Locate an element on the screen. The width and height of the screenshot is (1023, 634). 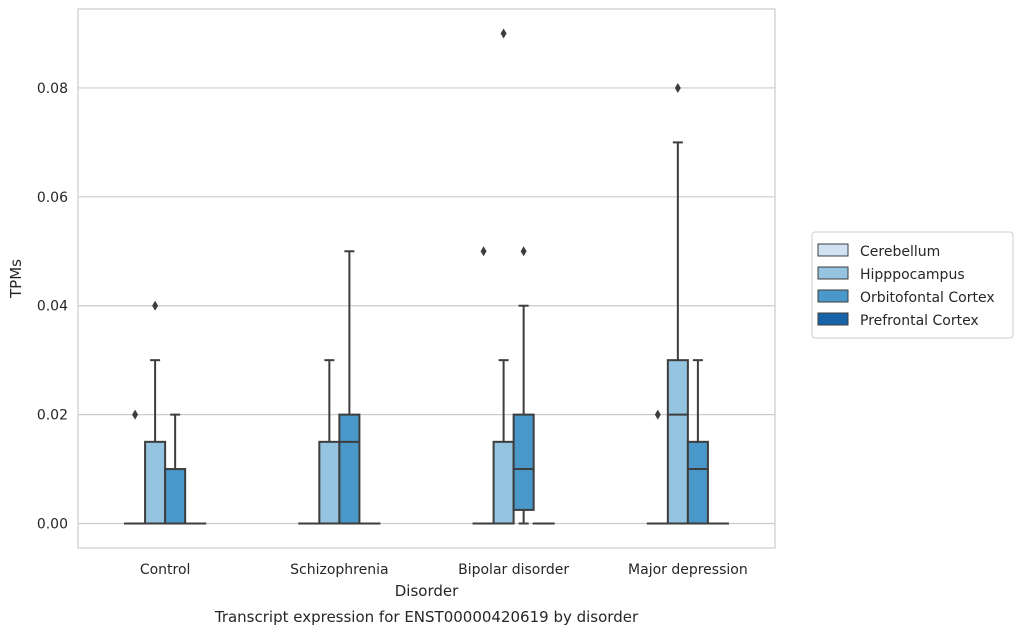
x-tick-label: Bipolar disorder is located at coordinates (513, 570).